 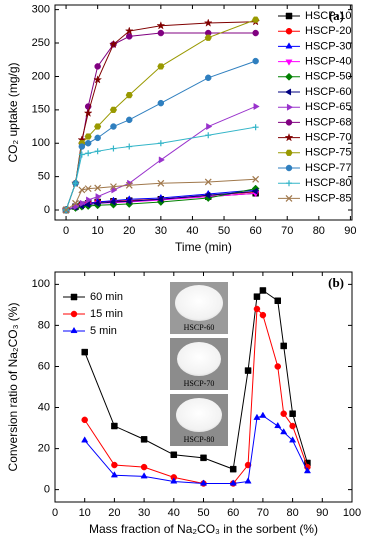 I want to click on x-tick-label: 70, so click(x=287, y=231).